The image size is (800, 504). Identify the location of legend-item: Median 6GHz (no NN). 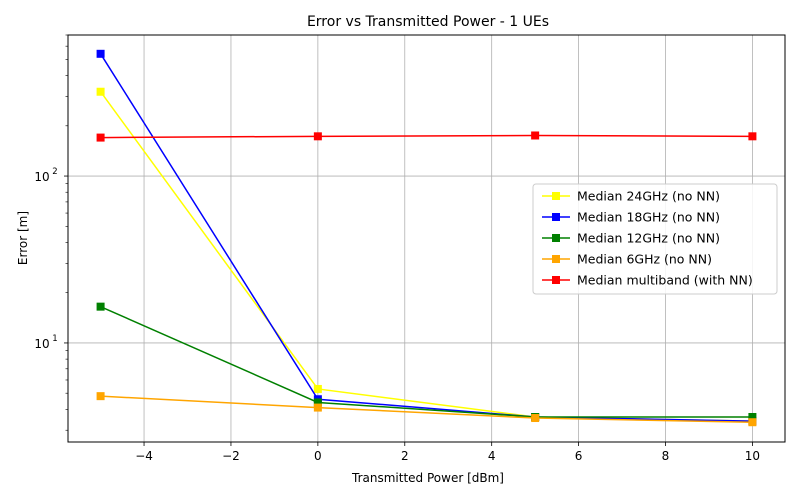
(627, 259).